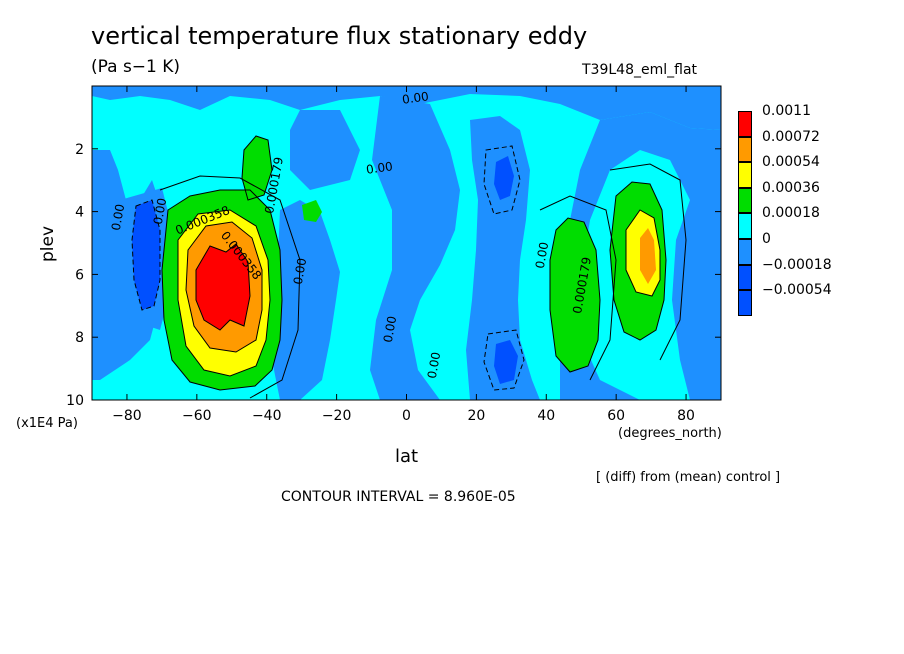 This screenshot has height=654, width=904. Describe the element at coordinates (688, 477) in the screenshot. I see `diff-note: [ (diff) from (mean) control ]` at that location.